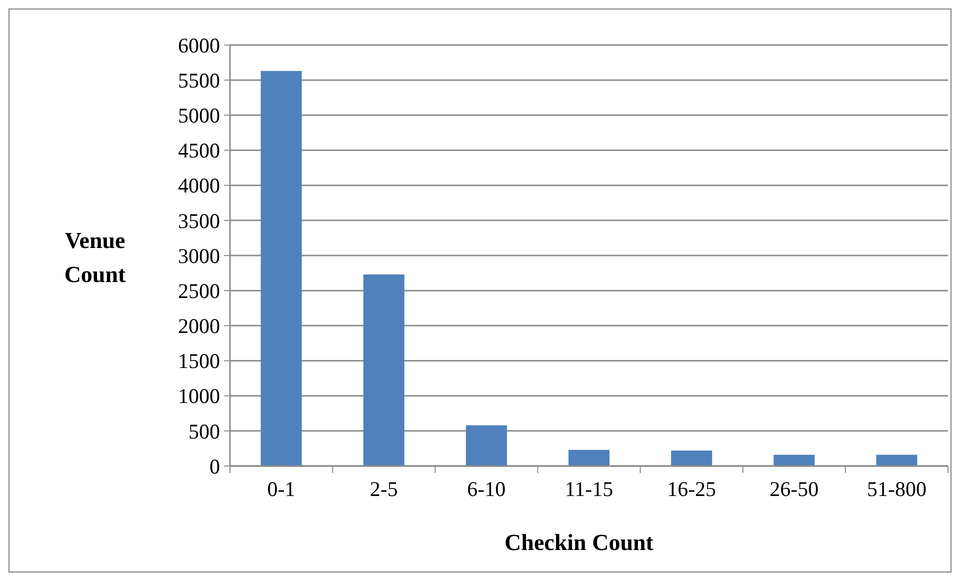  I want to click on x-tick-label: 26-50, so click(794, 489).